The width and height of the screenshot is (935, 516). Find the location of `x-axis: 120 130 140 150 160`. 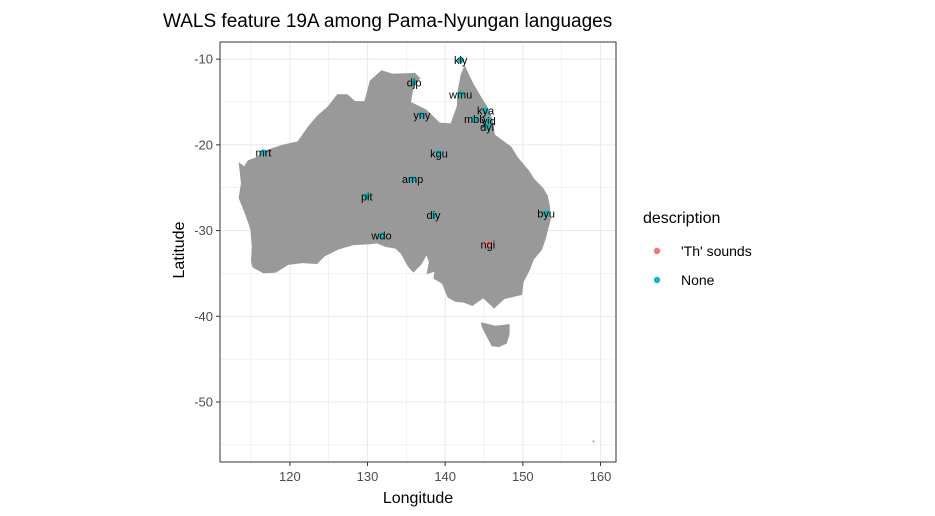

x-axis: 120 130 140 150 160 is located at coordinates (445, 473).